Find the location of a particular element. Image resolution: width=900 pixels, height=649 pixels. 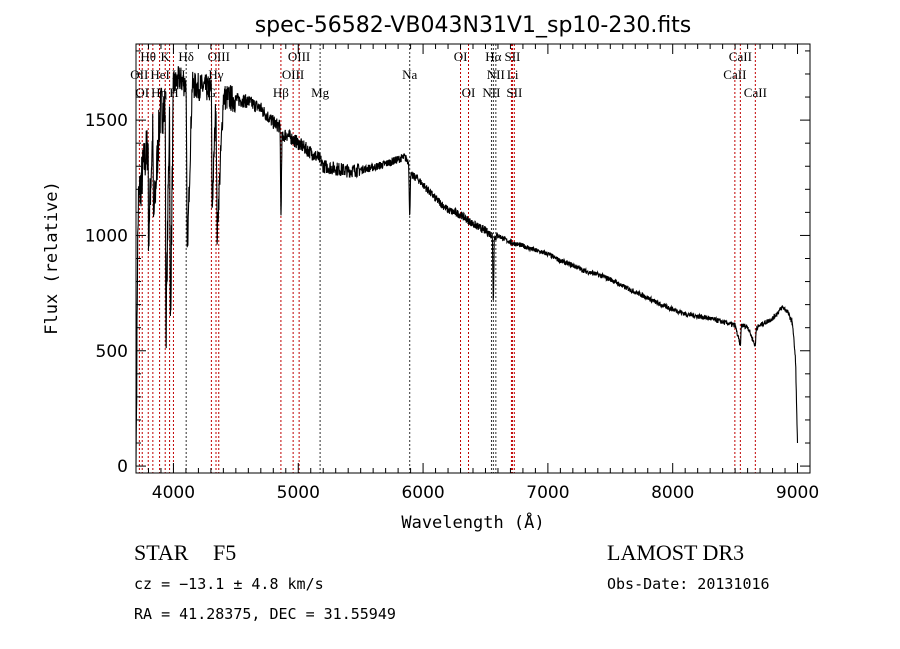

survey-label: LAMOST DR3 is located at coordinates (675, 552).